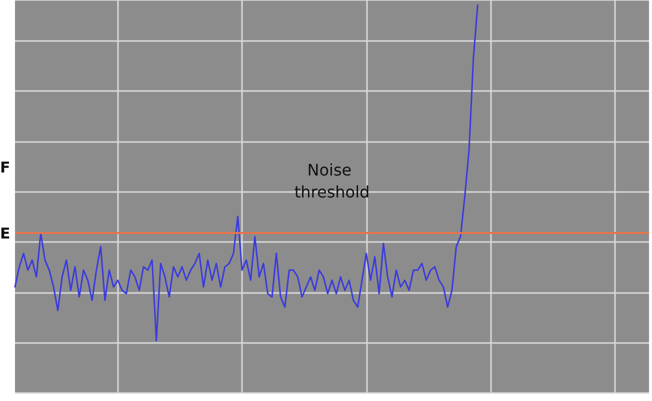 Image resolution: width=652 pixels, height=401 pixels. I want to click on text: F, so click(5, 167).